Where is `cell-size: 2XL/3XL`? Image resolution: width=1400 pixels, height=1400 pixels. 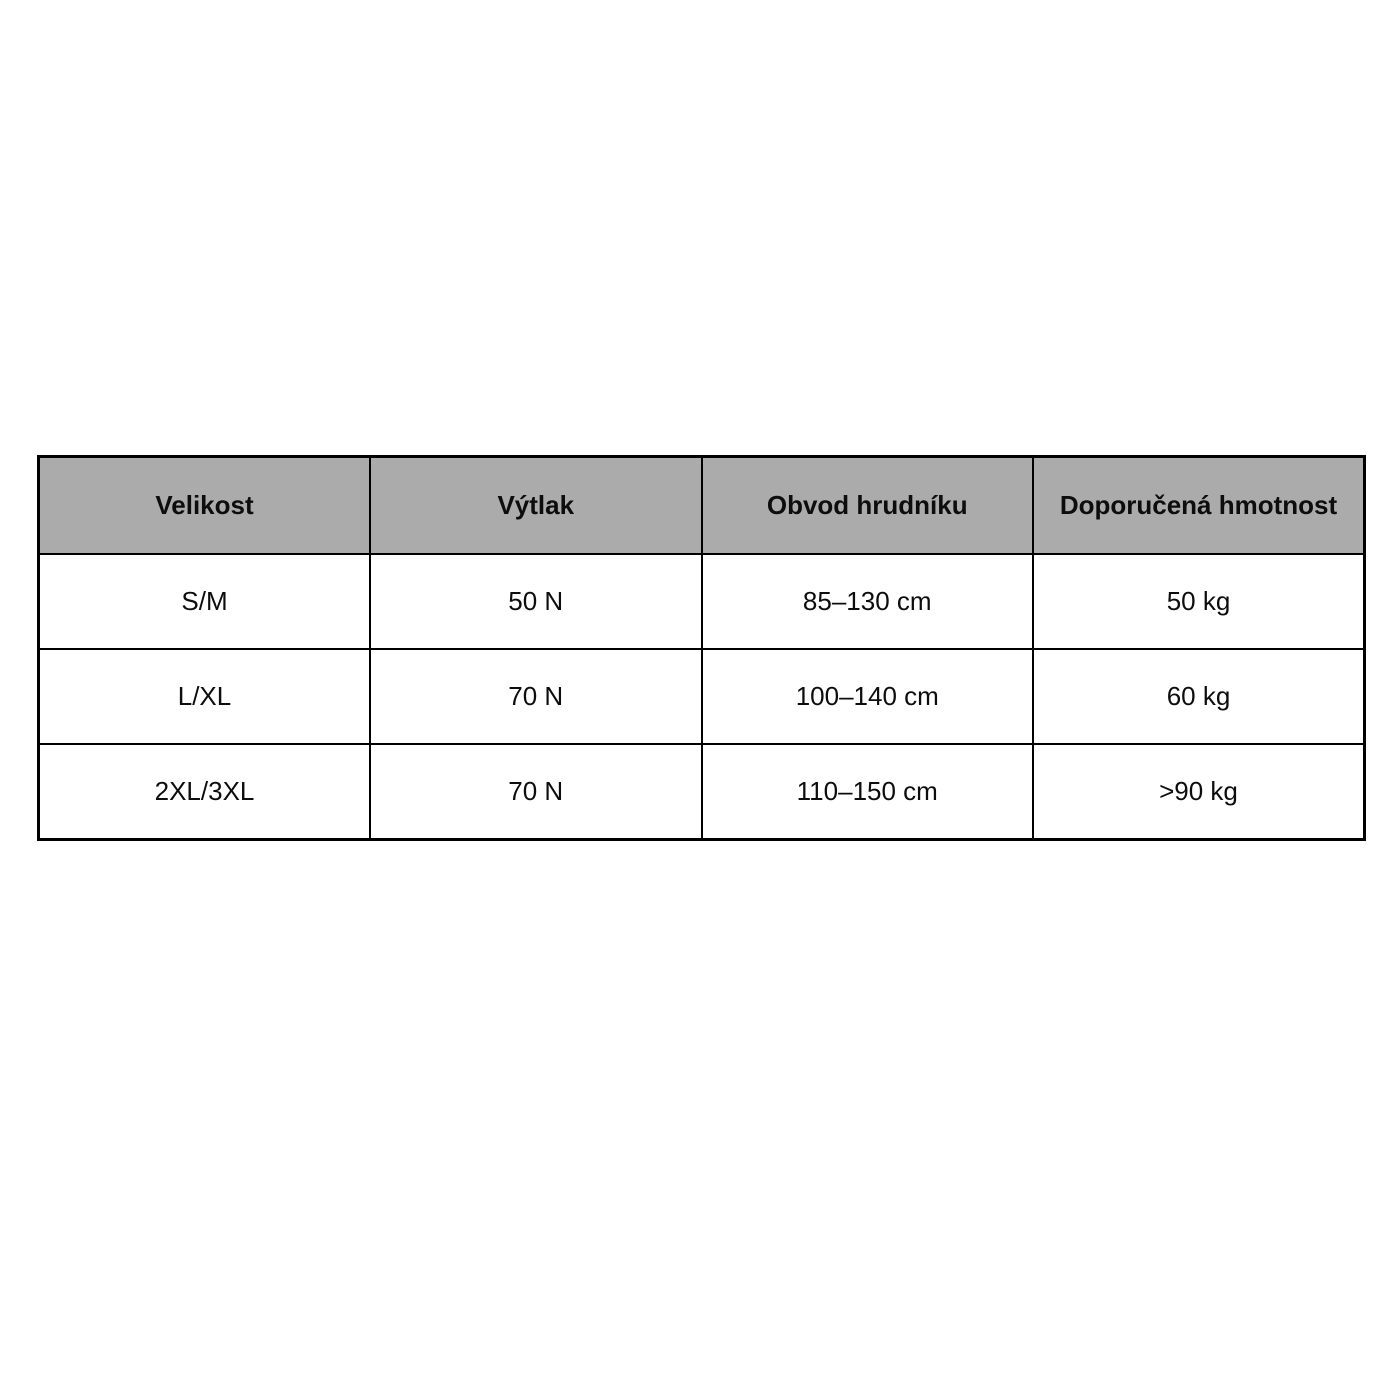 cell-size: 2XL/3XL is located at coordinates (204, 792).